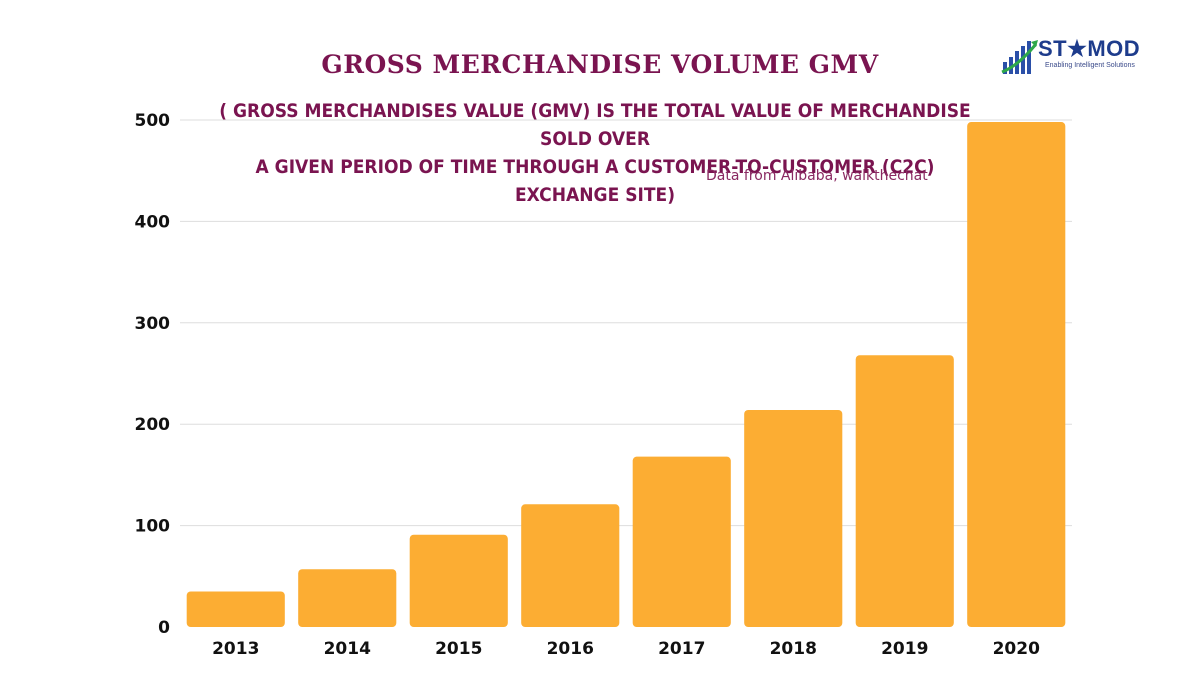 The height and width of the screenshot is (676, 1200). I want to click on y-tick-label-500: 500, so click(153, 121).